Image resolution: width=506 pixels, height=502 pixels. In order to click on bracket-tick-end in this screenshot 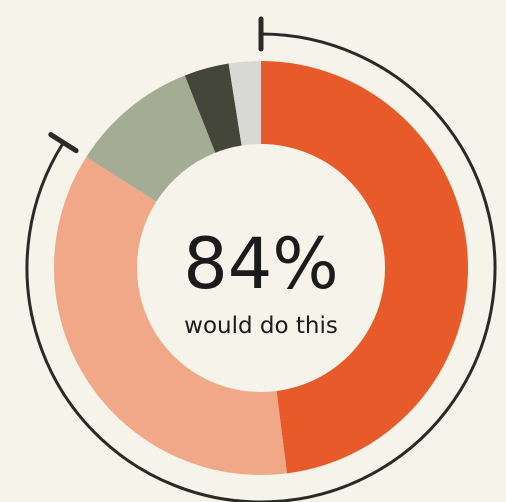, I will do `click(63, 143)`.